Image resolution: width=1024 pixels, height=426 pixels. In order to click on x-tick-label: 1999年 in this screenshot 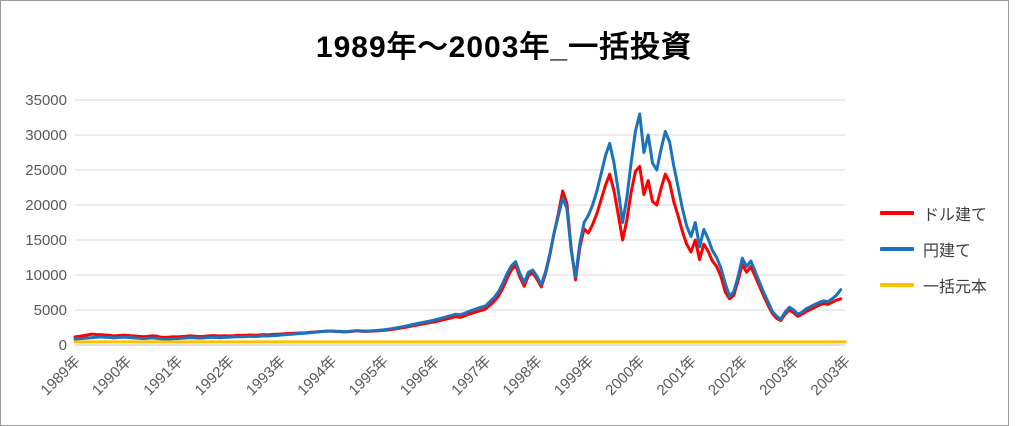, I will do `click(574, 376)`.